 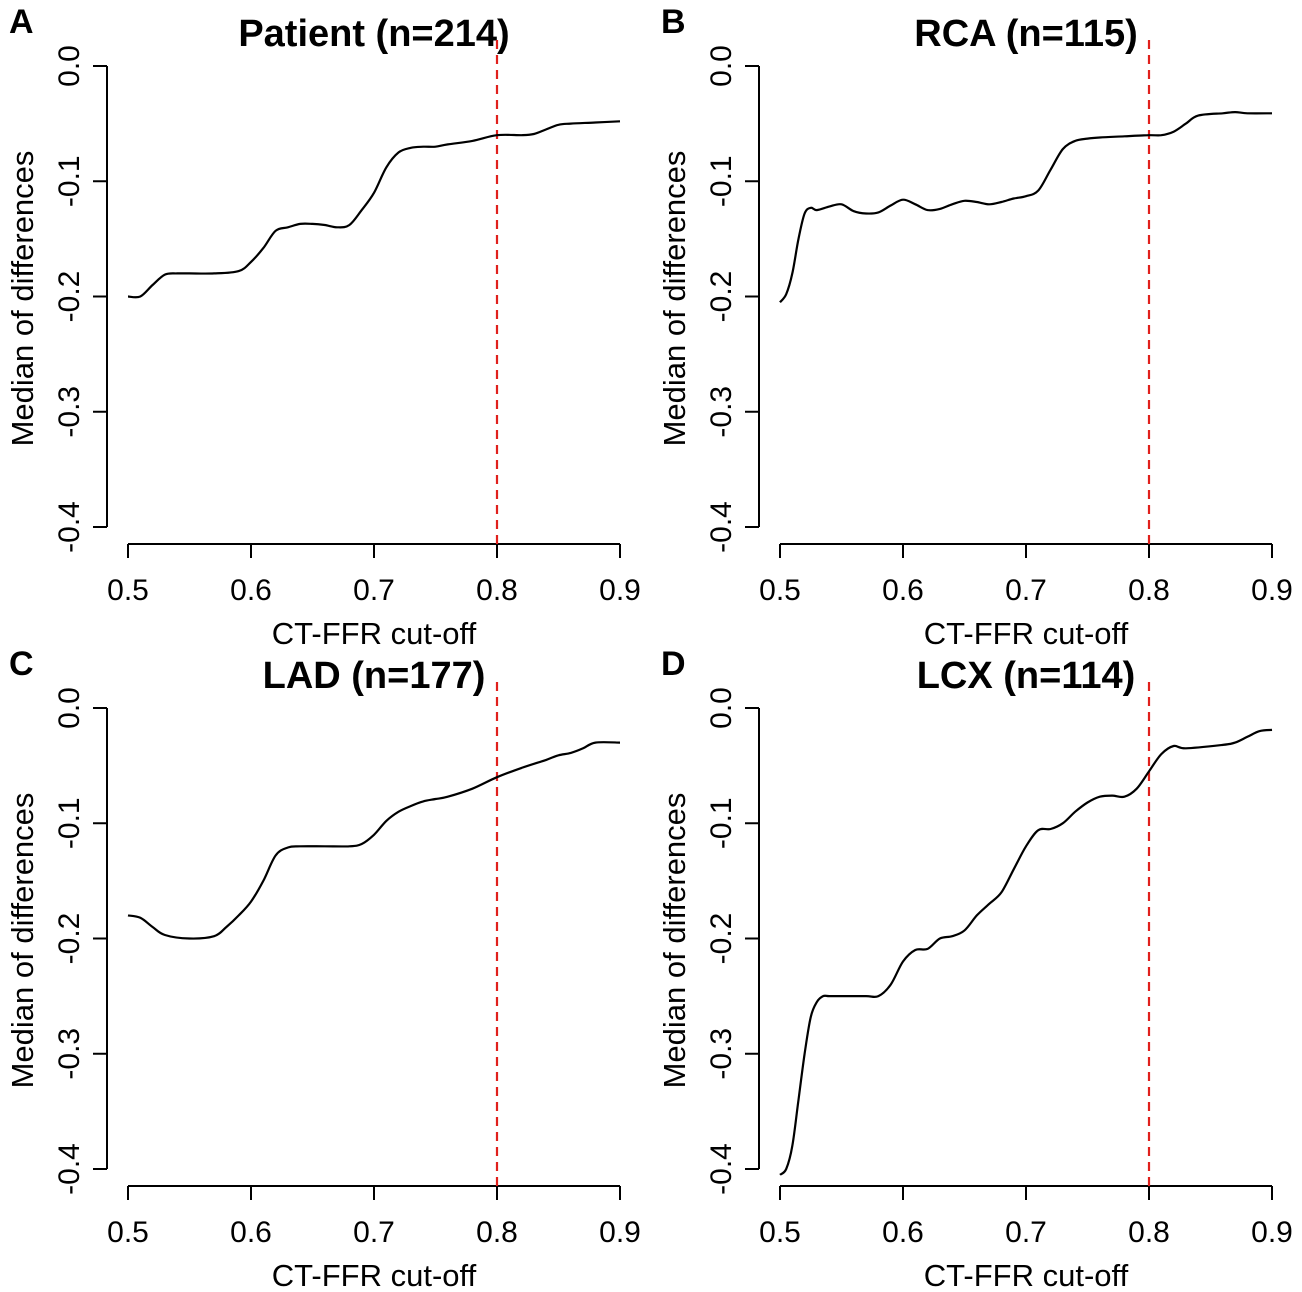 What do you see at coordinates (374, 676) in the screenshot?
I see `panel-title: LAD (n=177)` at bounding box center [374, 676].